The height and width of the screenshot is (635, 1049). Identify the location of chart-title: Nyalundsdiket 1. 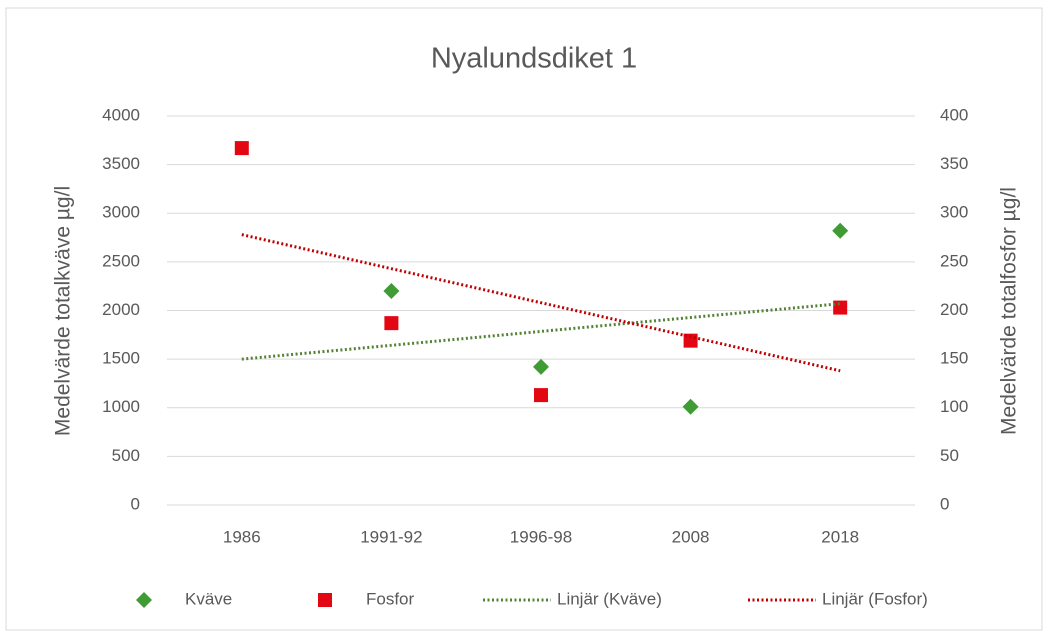
(534, 59).